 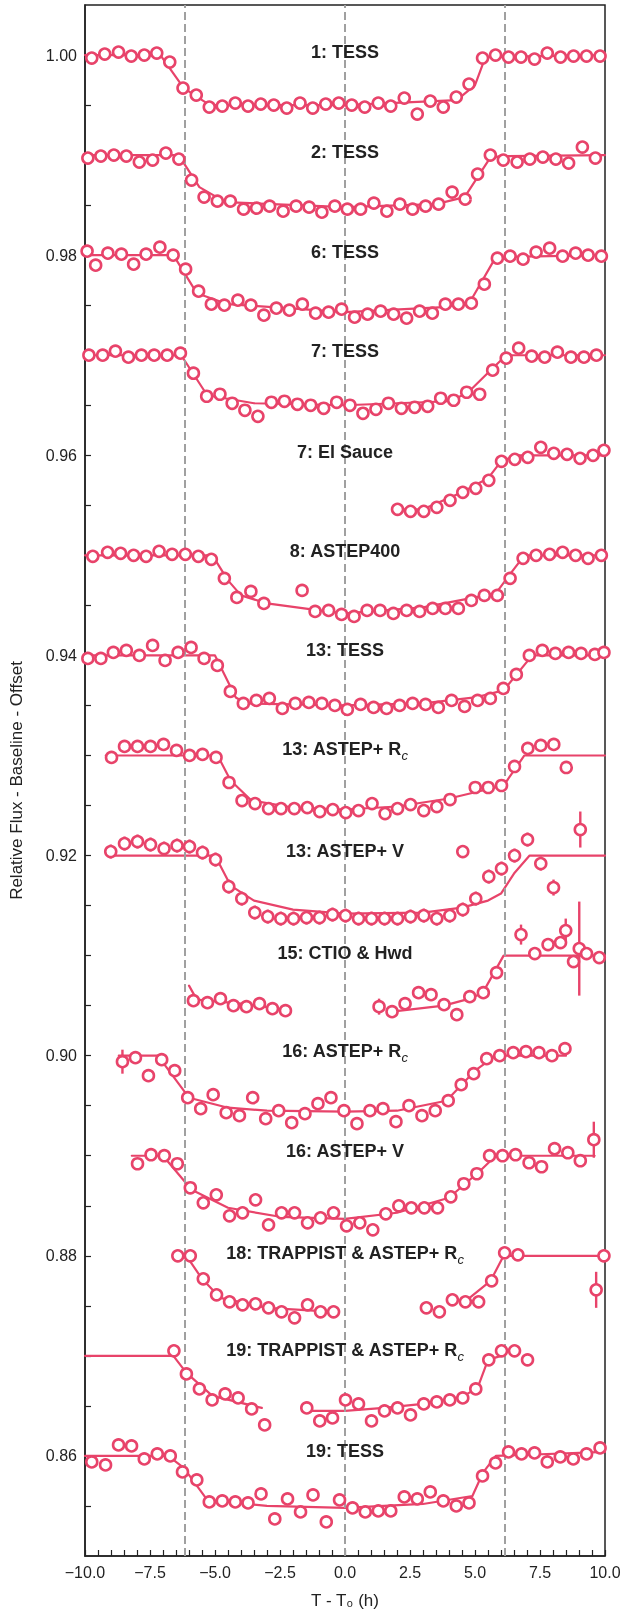 I want to click on x-tick-label: 7.5, so click(x=540, y=1572).